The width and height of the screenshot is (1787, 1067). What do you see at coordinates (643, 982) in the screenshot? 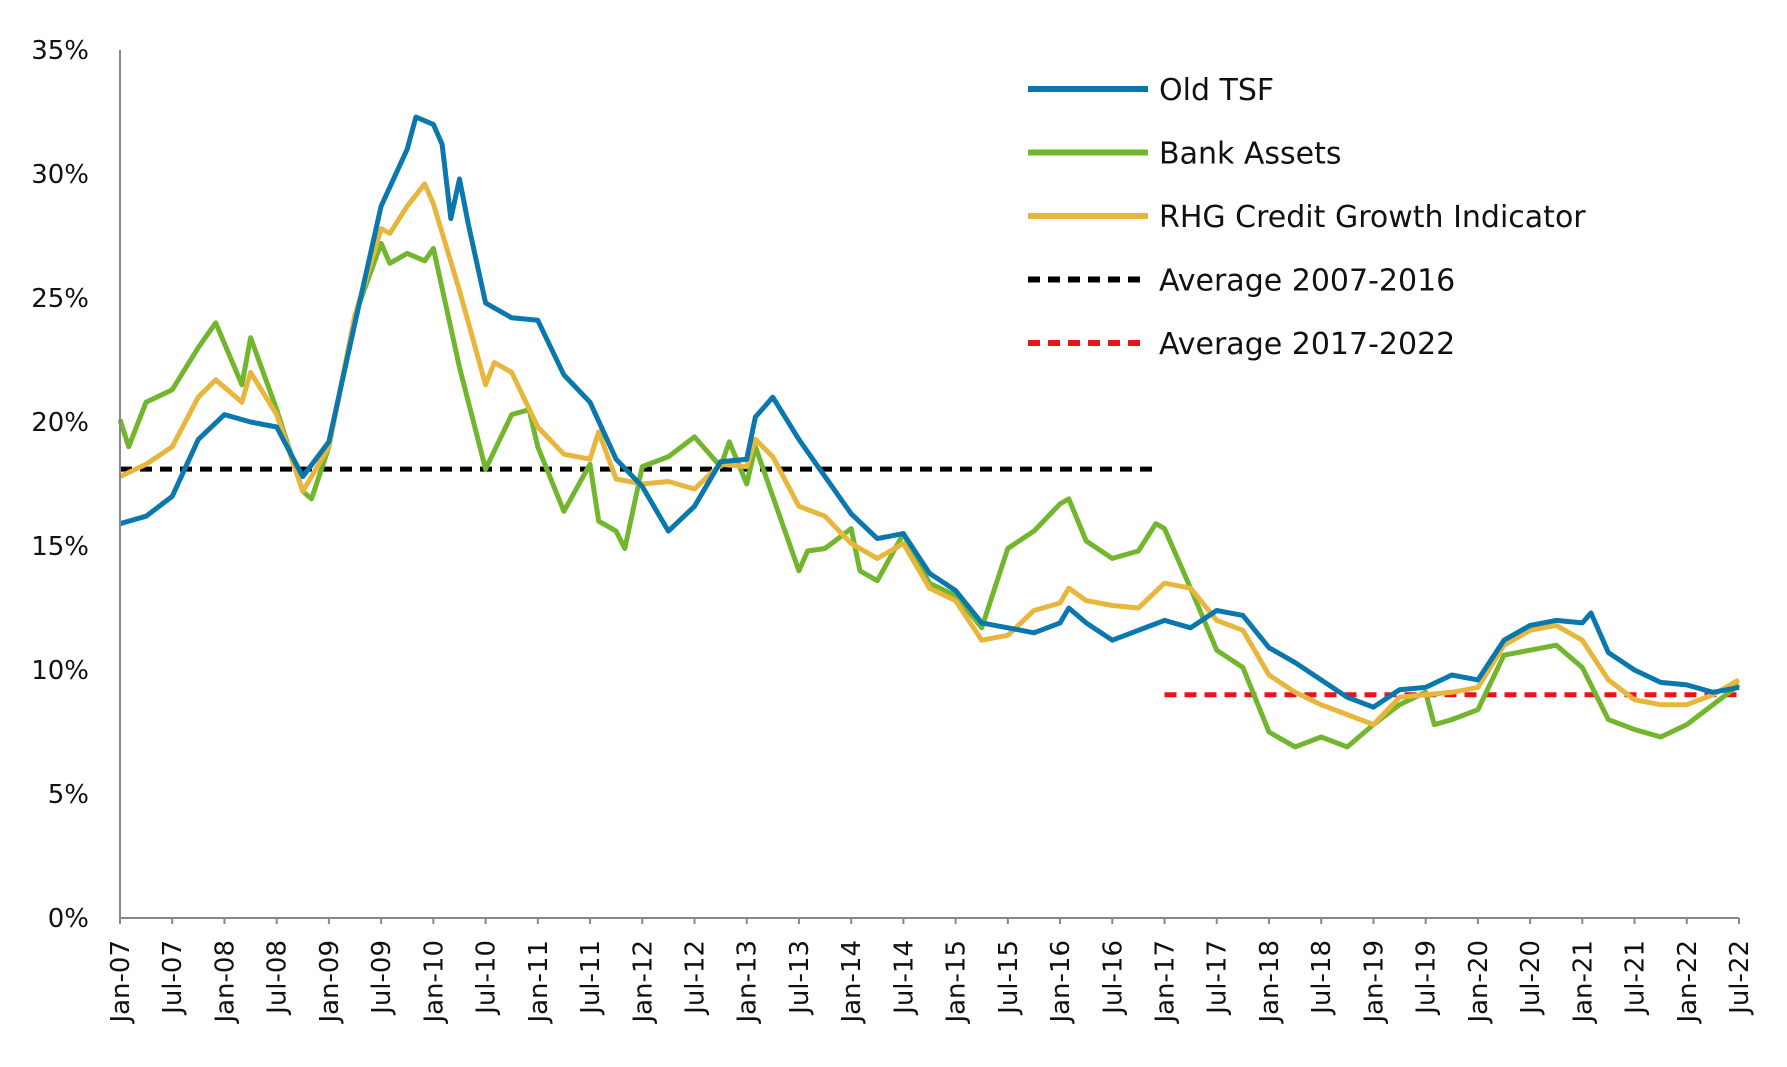
I see `x-tick-label: Jan-12` at bounding box center [643, 982].